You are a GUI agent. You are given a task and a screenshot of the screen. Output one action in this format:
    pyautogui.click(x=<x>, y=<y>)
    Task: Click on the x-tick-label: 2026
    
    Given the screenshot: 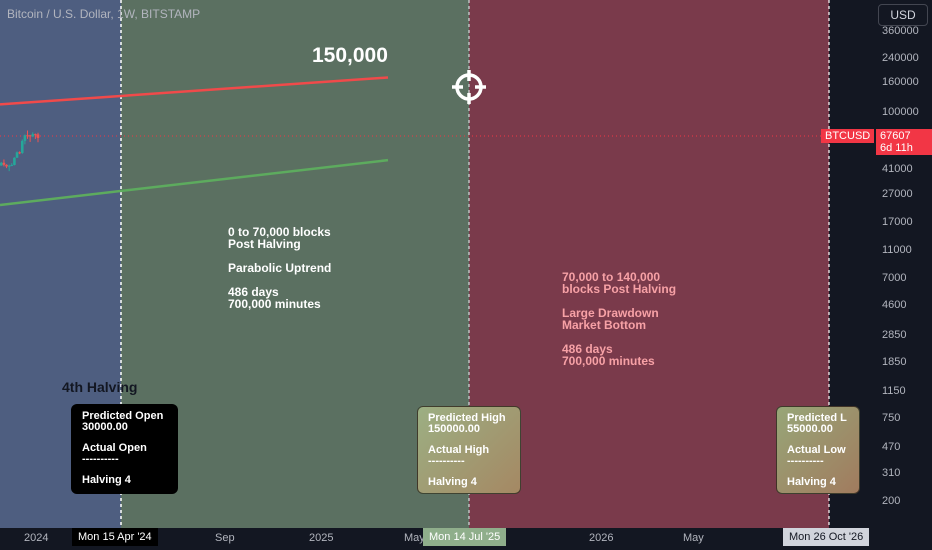 What is the action you would take?
    pyautogui.click(x=601, y=538)
    